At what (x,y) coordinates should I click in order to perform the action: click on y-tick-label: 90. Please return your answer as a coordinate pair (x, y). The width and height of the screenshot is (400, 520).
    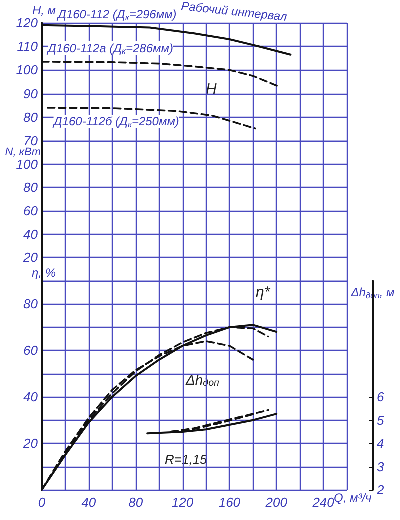
    Looking at the image, I should click on (31, 94).